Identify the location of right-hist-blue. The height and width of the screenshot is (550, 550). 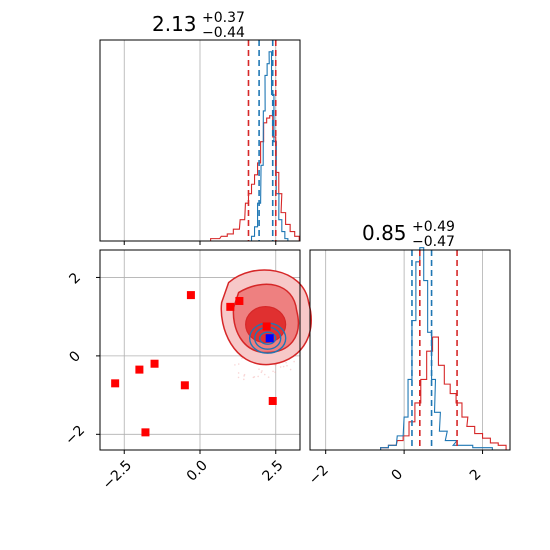
(436, 348).